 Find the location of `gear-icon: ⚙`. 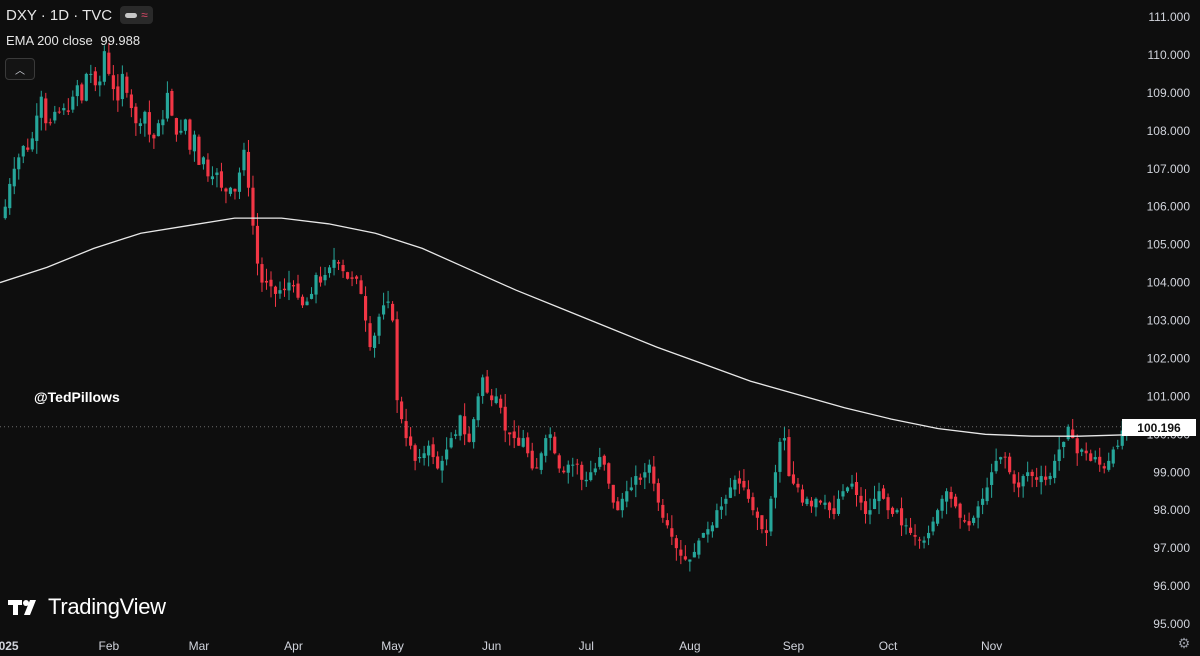

gear-icon: ⚙ is located at coordinates (1184, 643).